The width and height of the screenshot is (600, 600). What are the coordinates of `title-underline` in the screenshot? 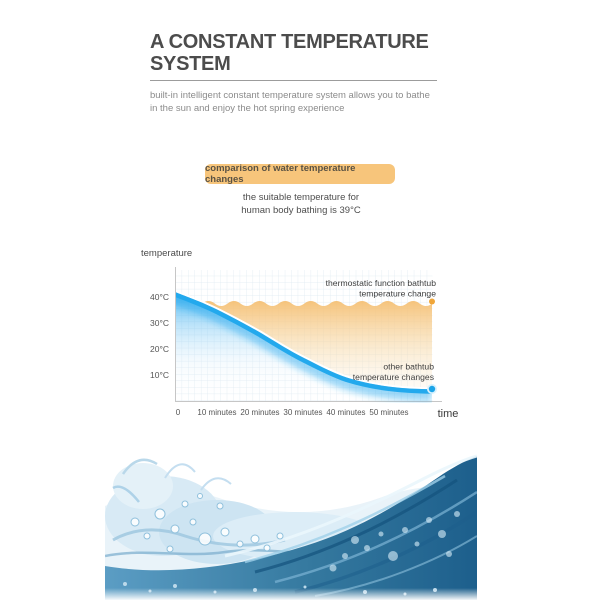 It's located at (293, 80).